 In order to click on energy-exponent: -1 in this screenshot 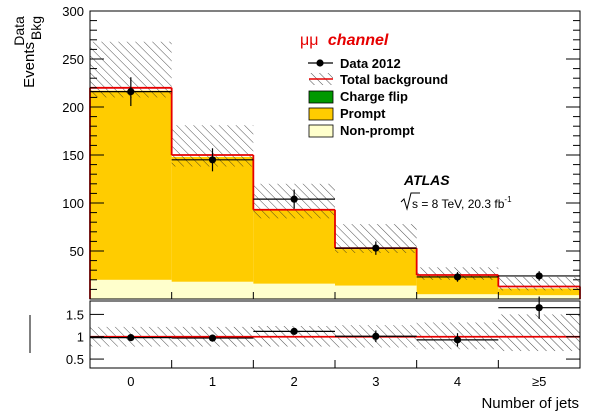, I will do `click(508, 199)`.